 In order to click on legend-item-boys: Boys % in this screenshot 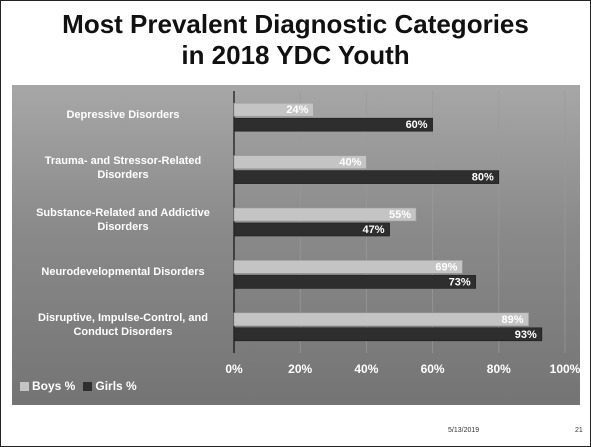, I will do `click(47, 386)`.